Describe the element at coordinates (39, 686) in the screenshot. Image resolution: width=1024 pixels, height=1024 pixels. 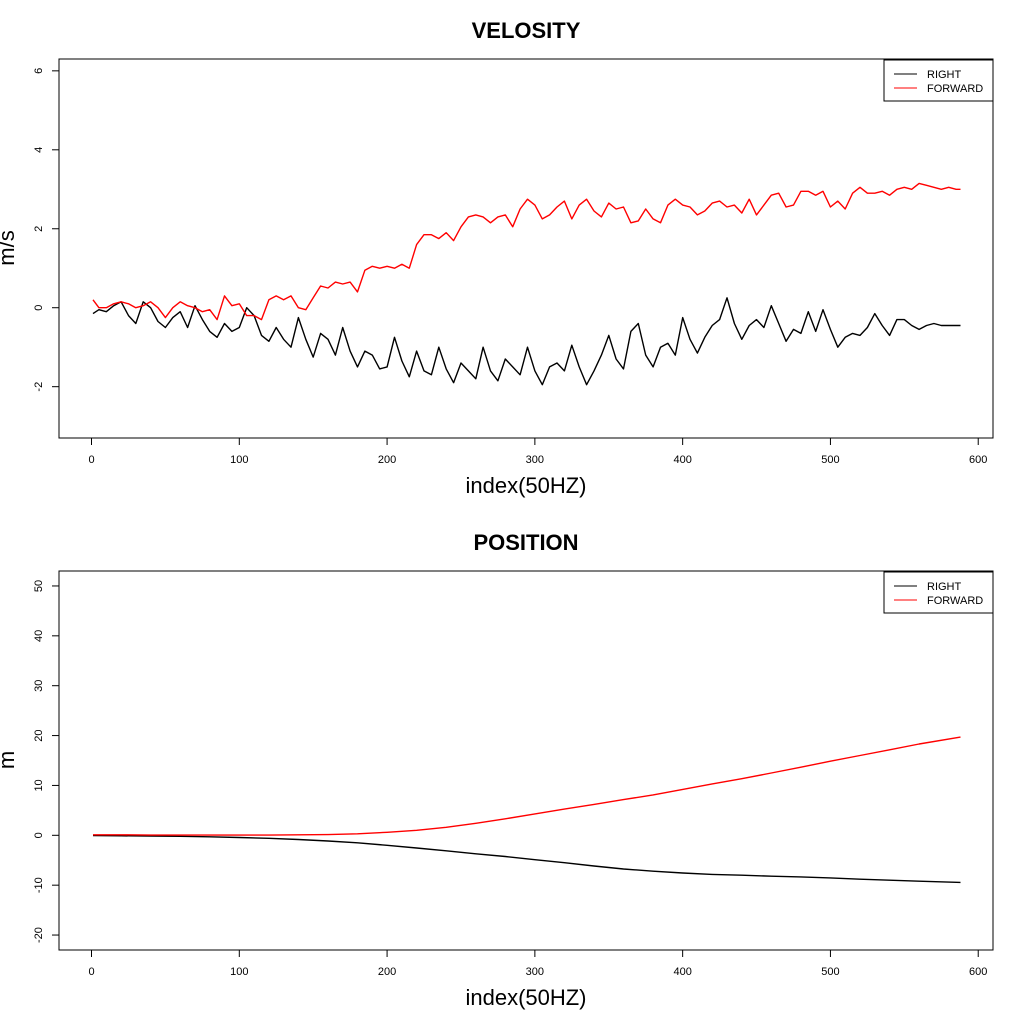
I see `y-tick-label: 30` at that location.